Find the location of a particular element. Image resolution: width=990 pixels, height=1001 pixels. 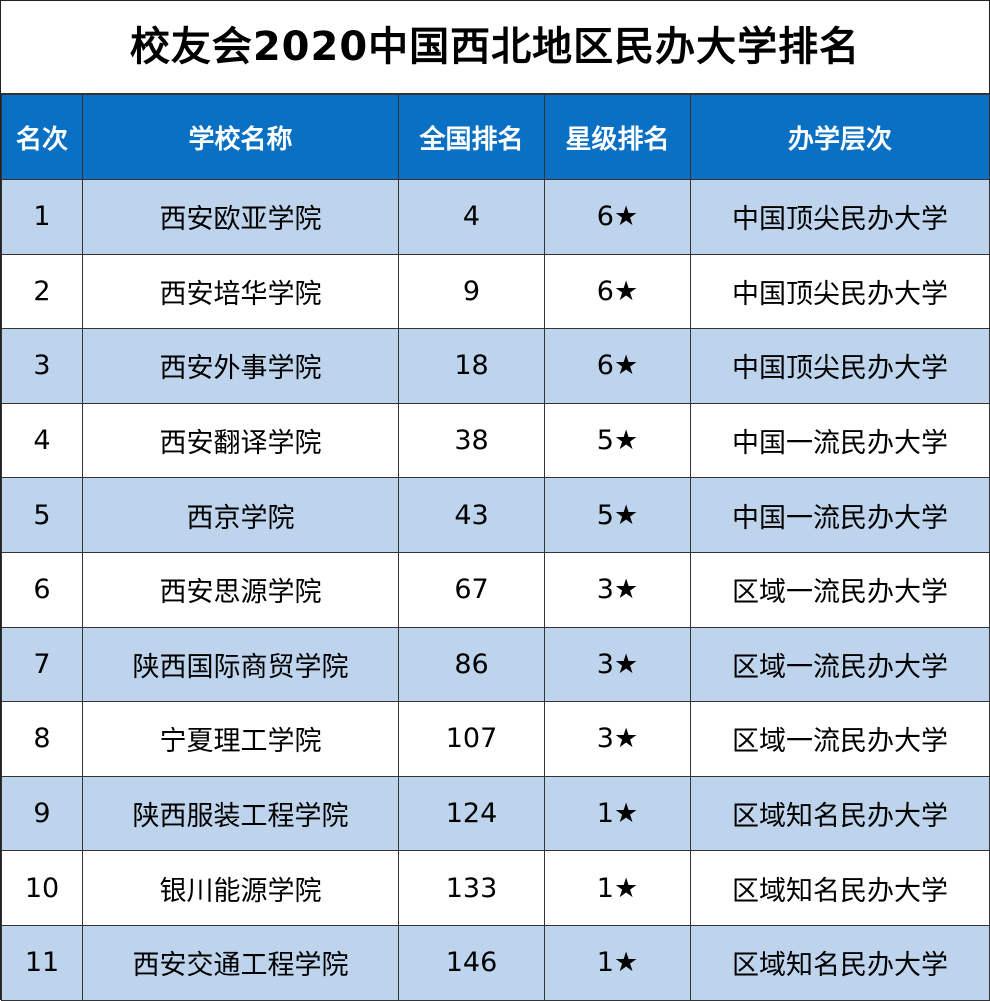

table-row: 7 陕西国际商贸学院 86 3★ 区域一流民办大学 is located at coordinates (495, 664).